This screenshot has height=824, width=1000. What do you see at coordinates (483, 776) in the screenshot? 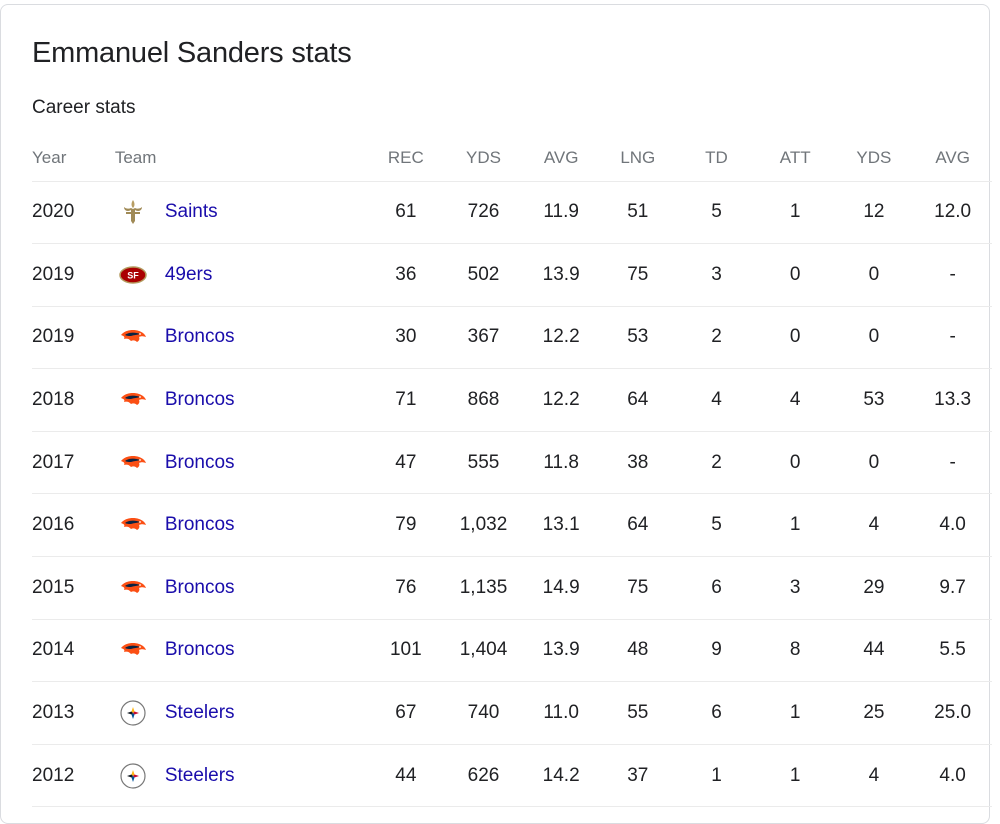
I see `yds-cell: 626` at bounding box center [483, 776].